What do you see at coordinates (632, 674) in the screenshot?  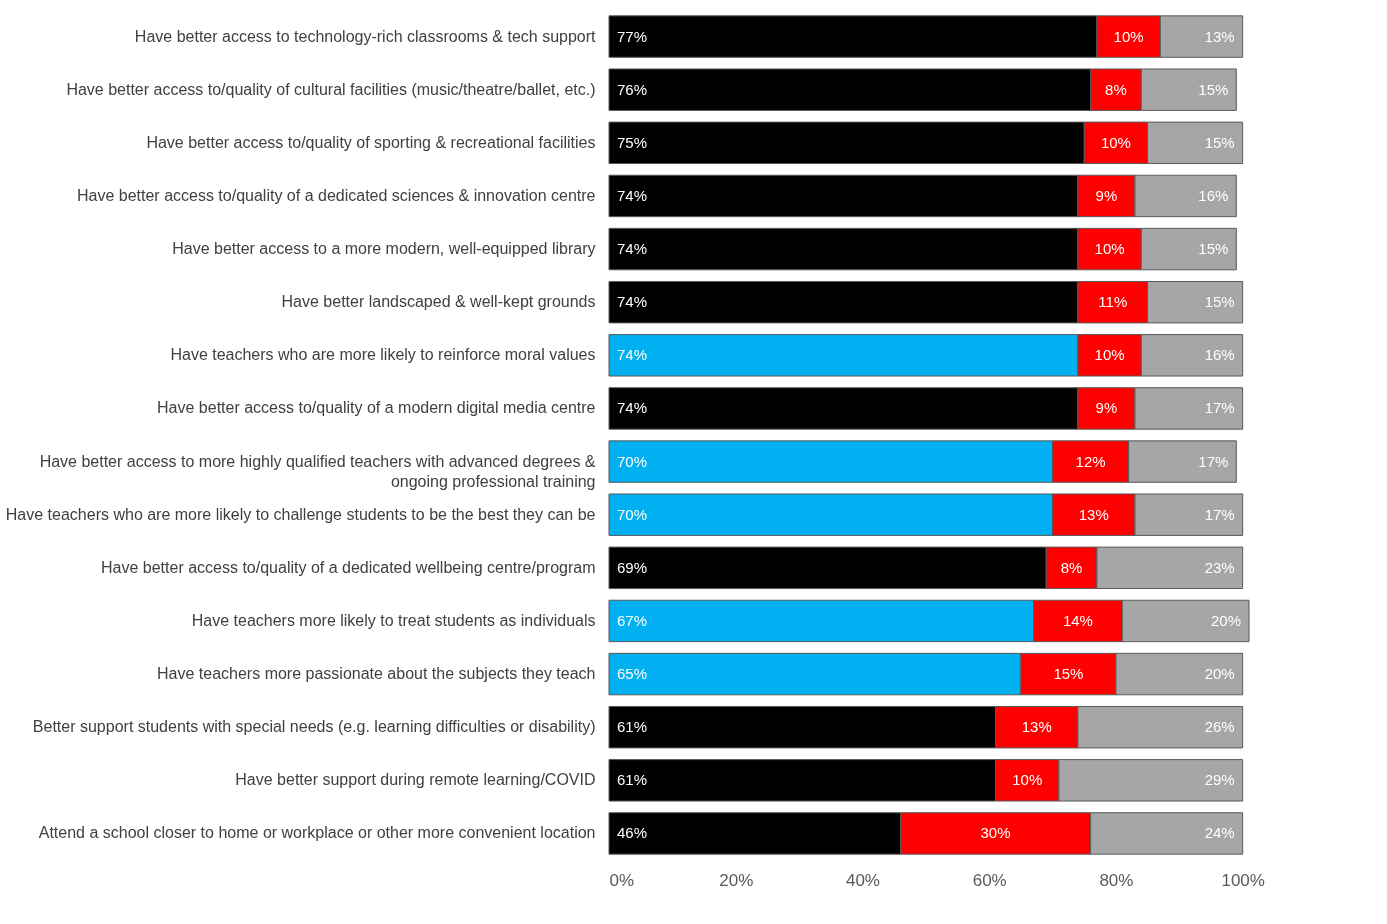 I see `data-label: 65%` at bounding box center [632, 674].